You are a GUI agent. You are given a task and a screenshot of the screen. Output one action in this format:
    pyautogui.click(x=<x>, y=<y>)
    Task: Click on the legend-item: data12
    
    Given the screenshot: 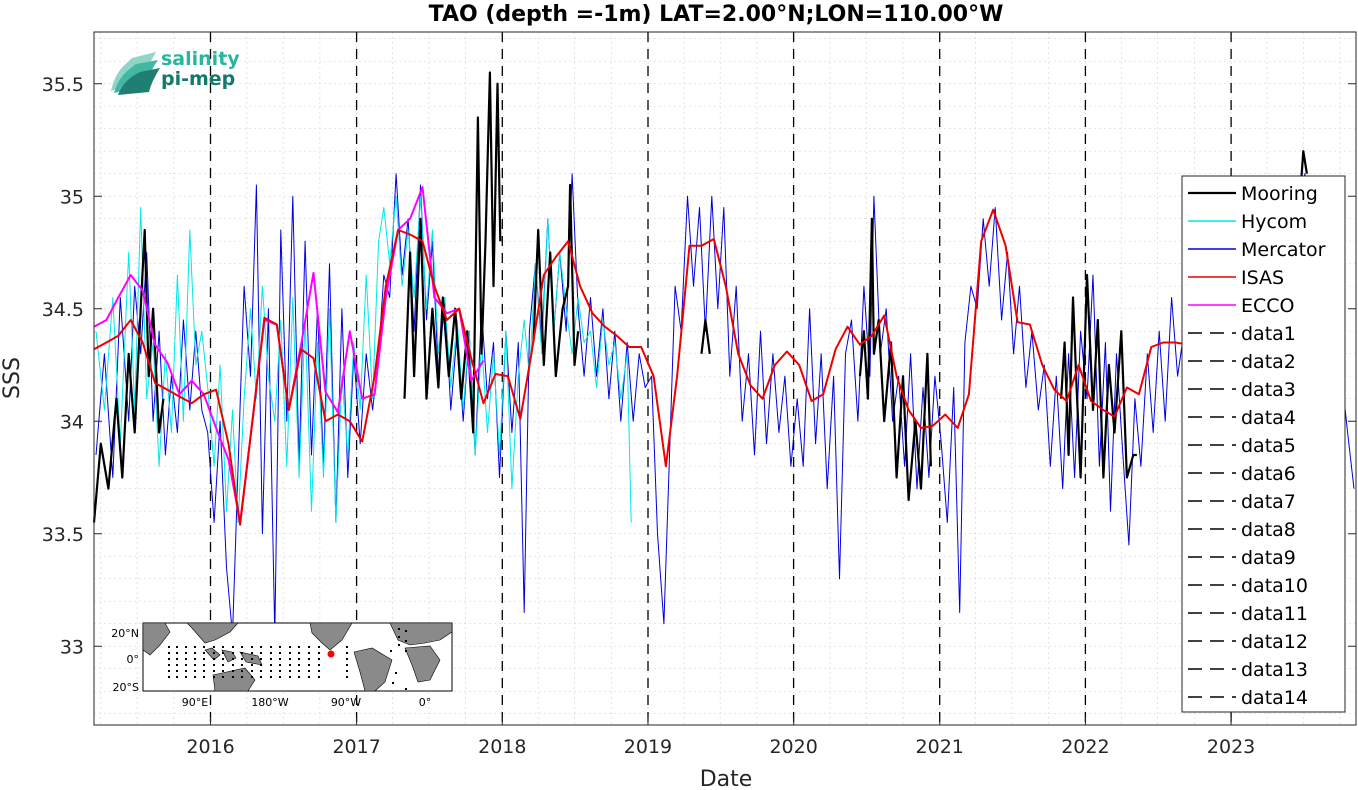 What is the action you would take?
    pyautogui.click(x=1248, y=642)
    